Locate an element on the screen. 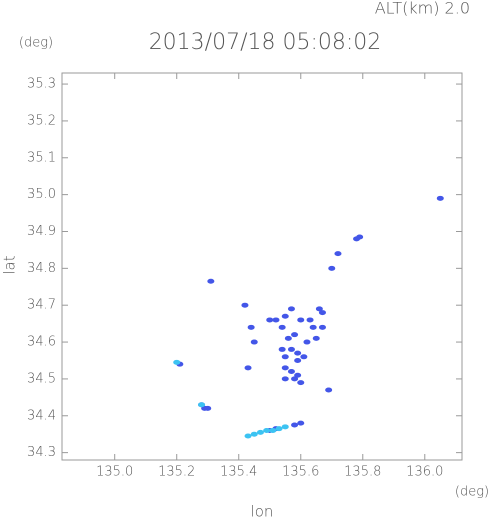  y-unit: (deg) is located at coordinates (36, 43).